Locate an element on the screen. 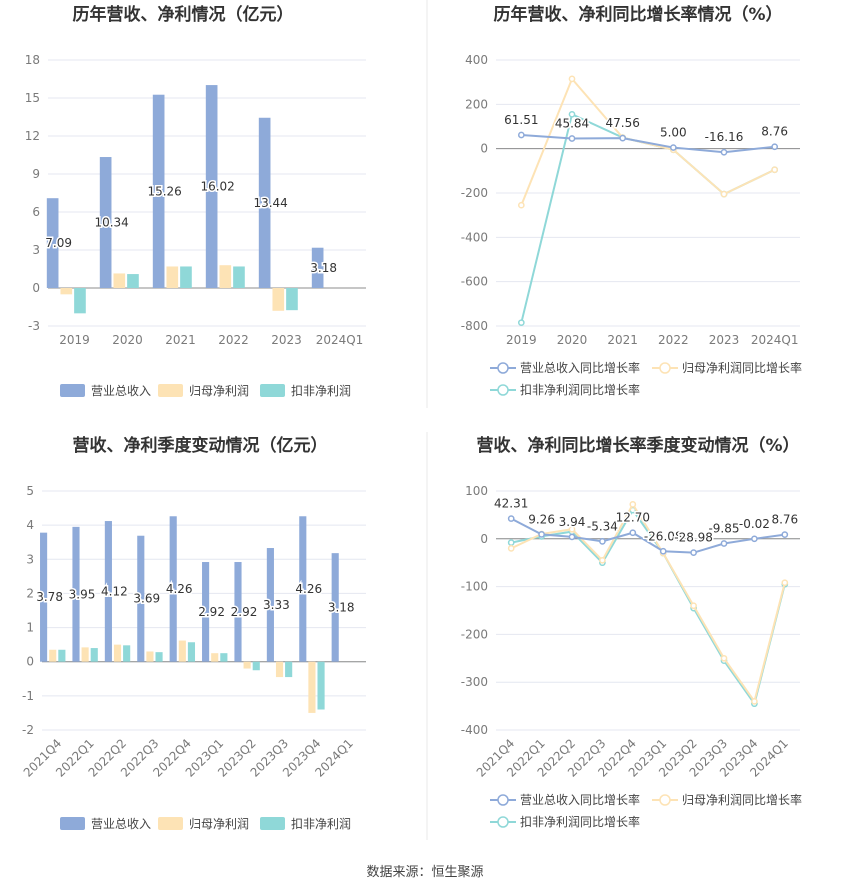 The height and width of the screenshot is (891, 850). x-tick-label: 2023 is located at coordinates (724, 340).